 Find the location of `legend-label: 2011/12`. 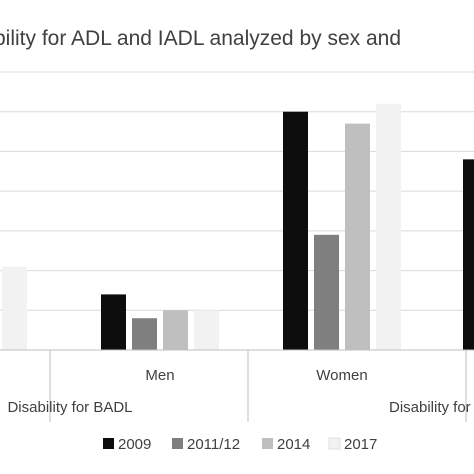

legend-label: 2011/12 is located at coordinates (213, 444).